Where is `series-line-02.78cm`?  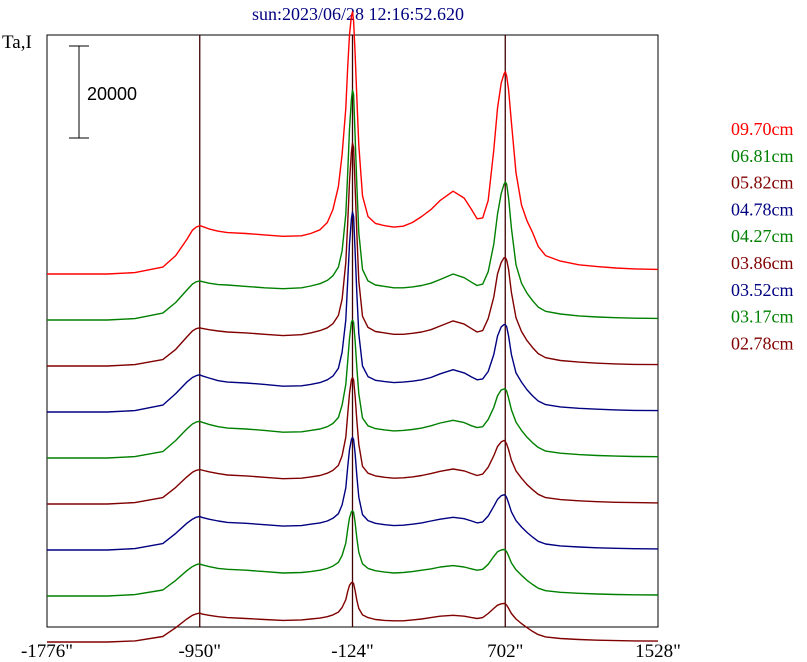 series-line-02.78cm is located at coordinates (353, 612).